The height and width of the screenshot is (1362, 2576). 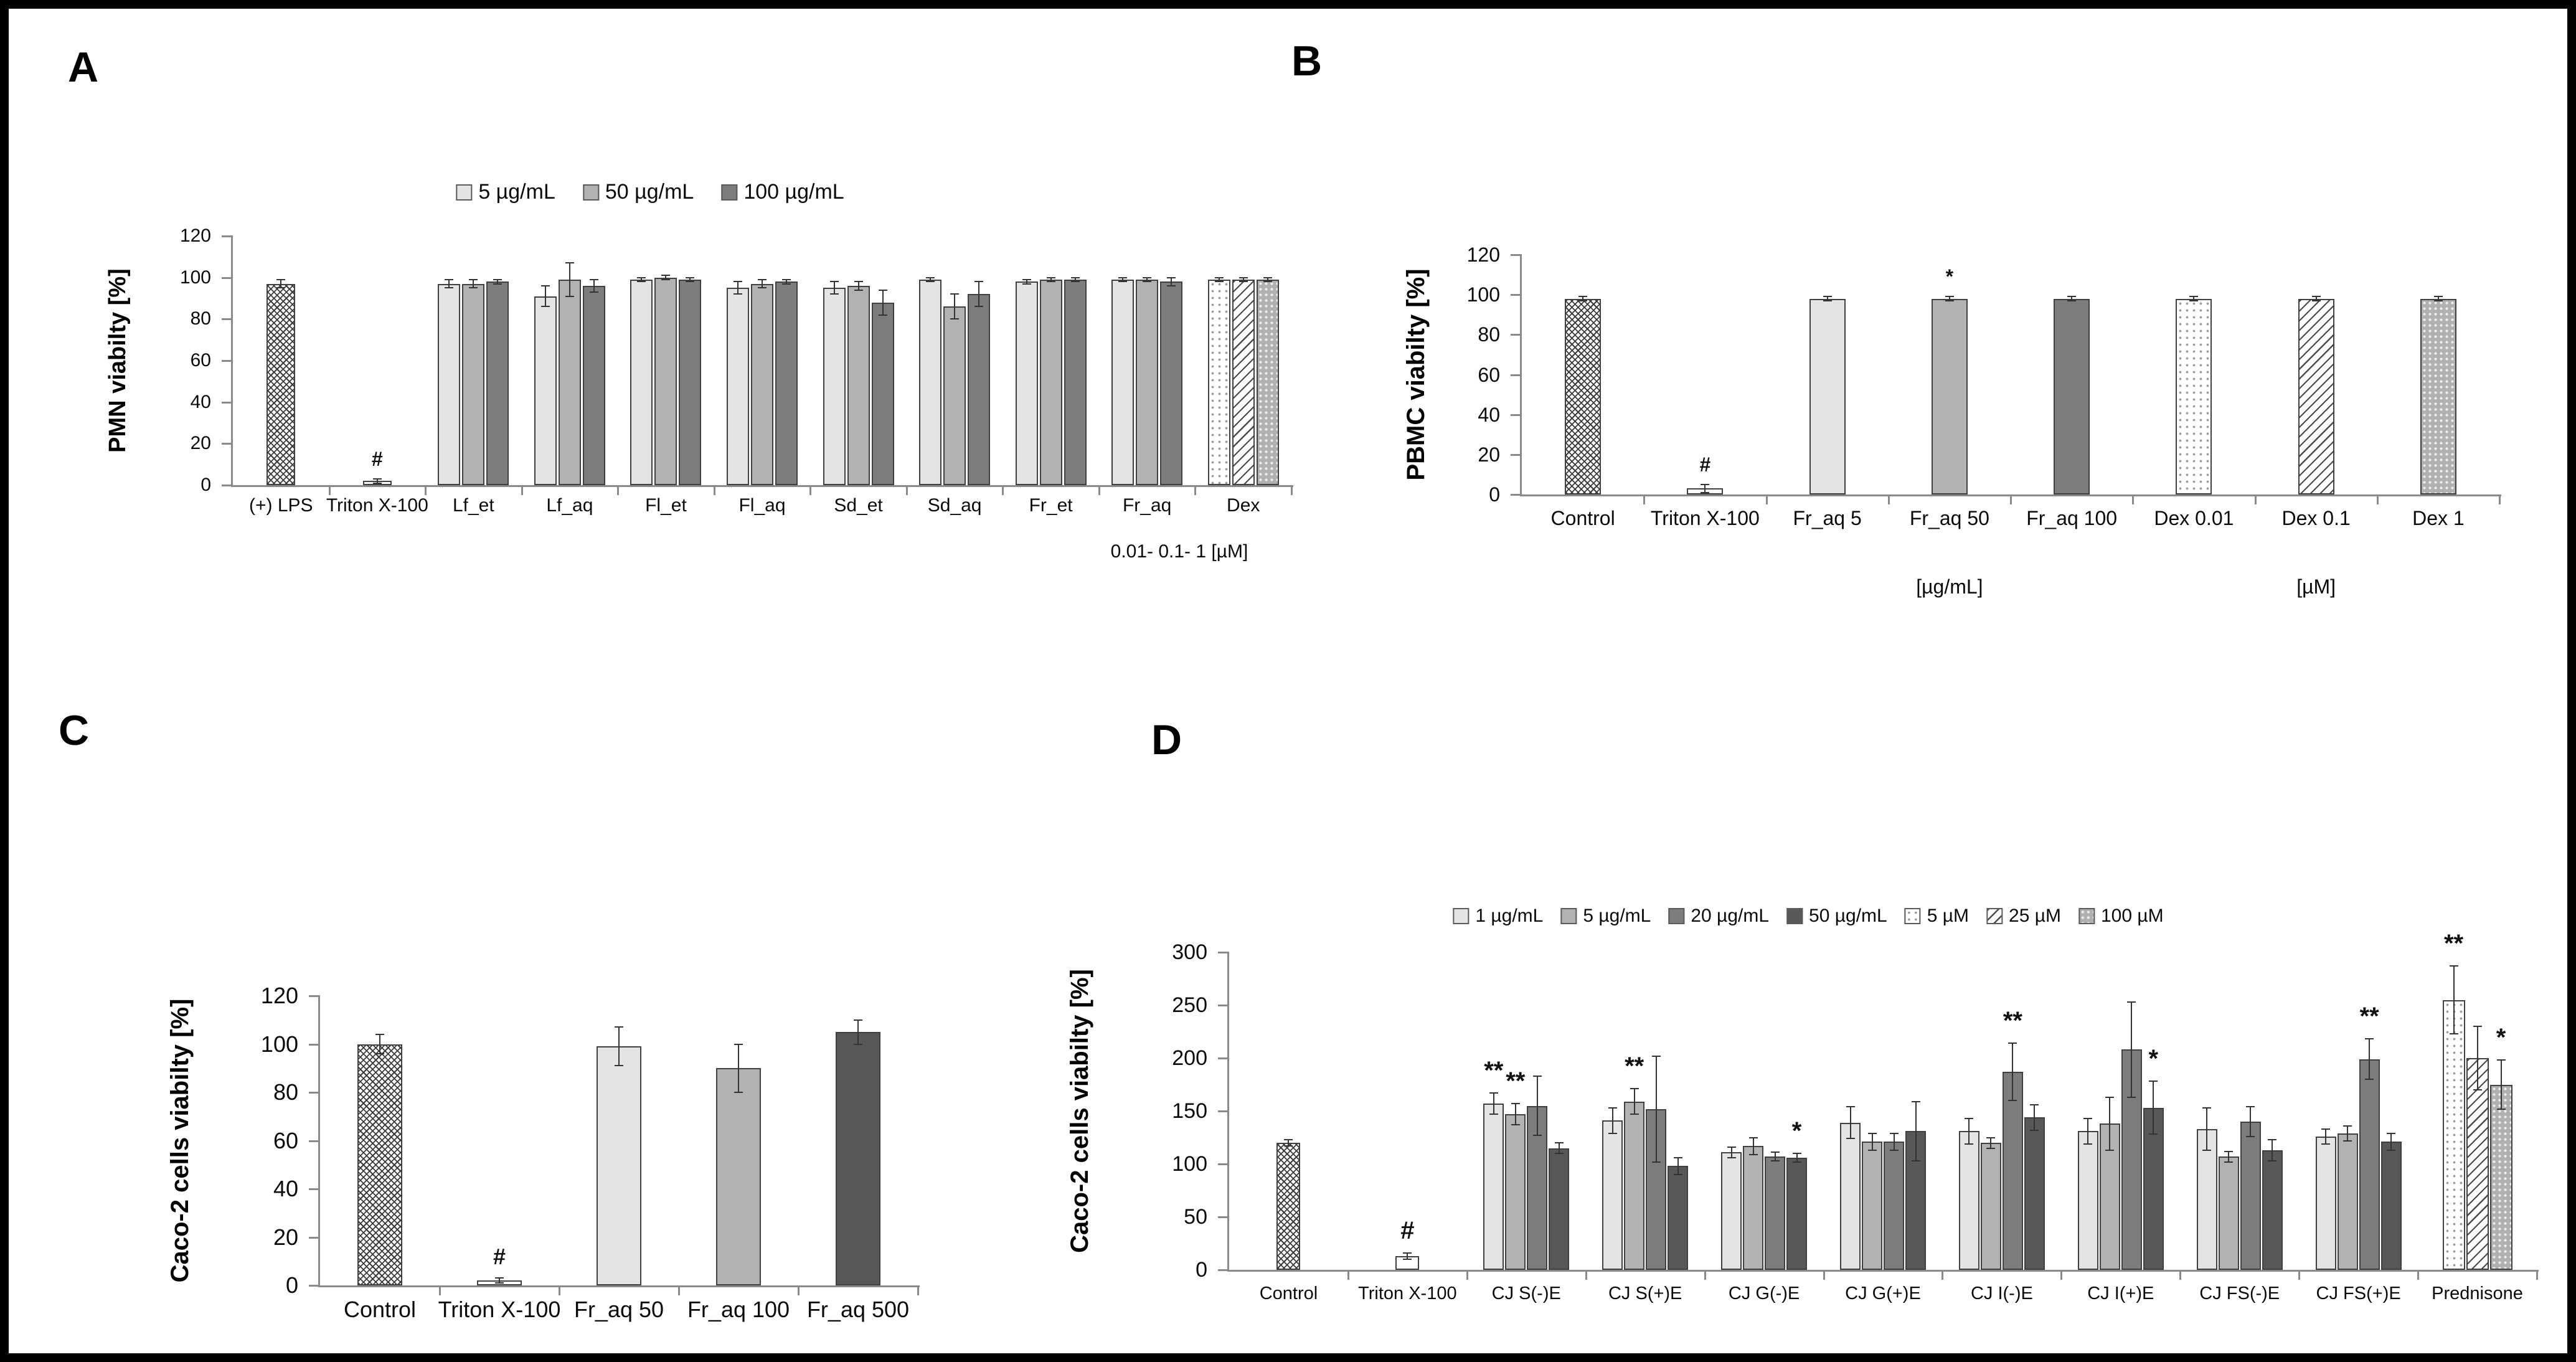 I want to click on x-tick-label: Prednisone, so click(x=2477, y=1294).